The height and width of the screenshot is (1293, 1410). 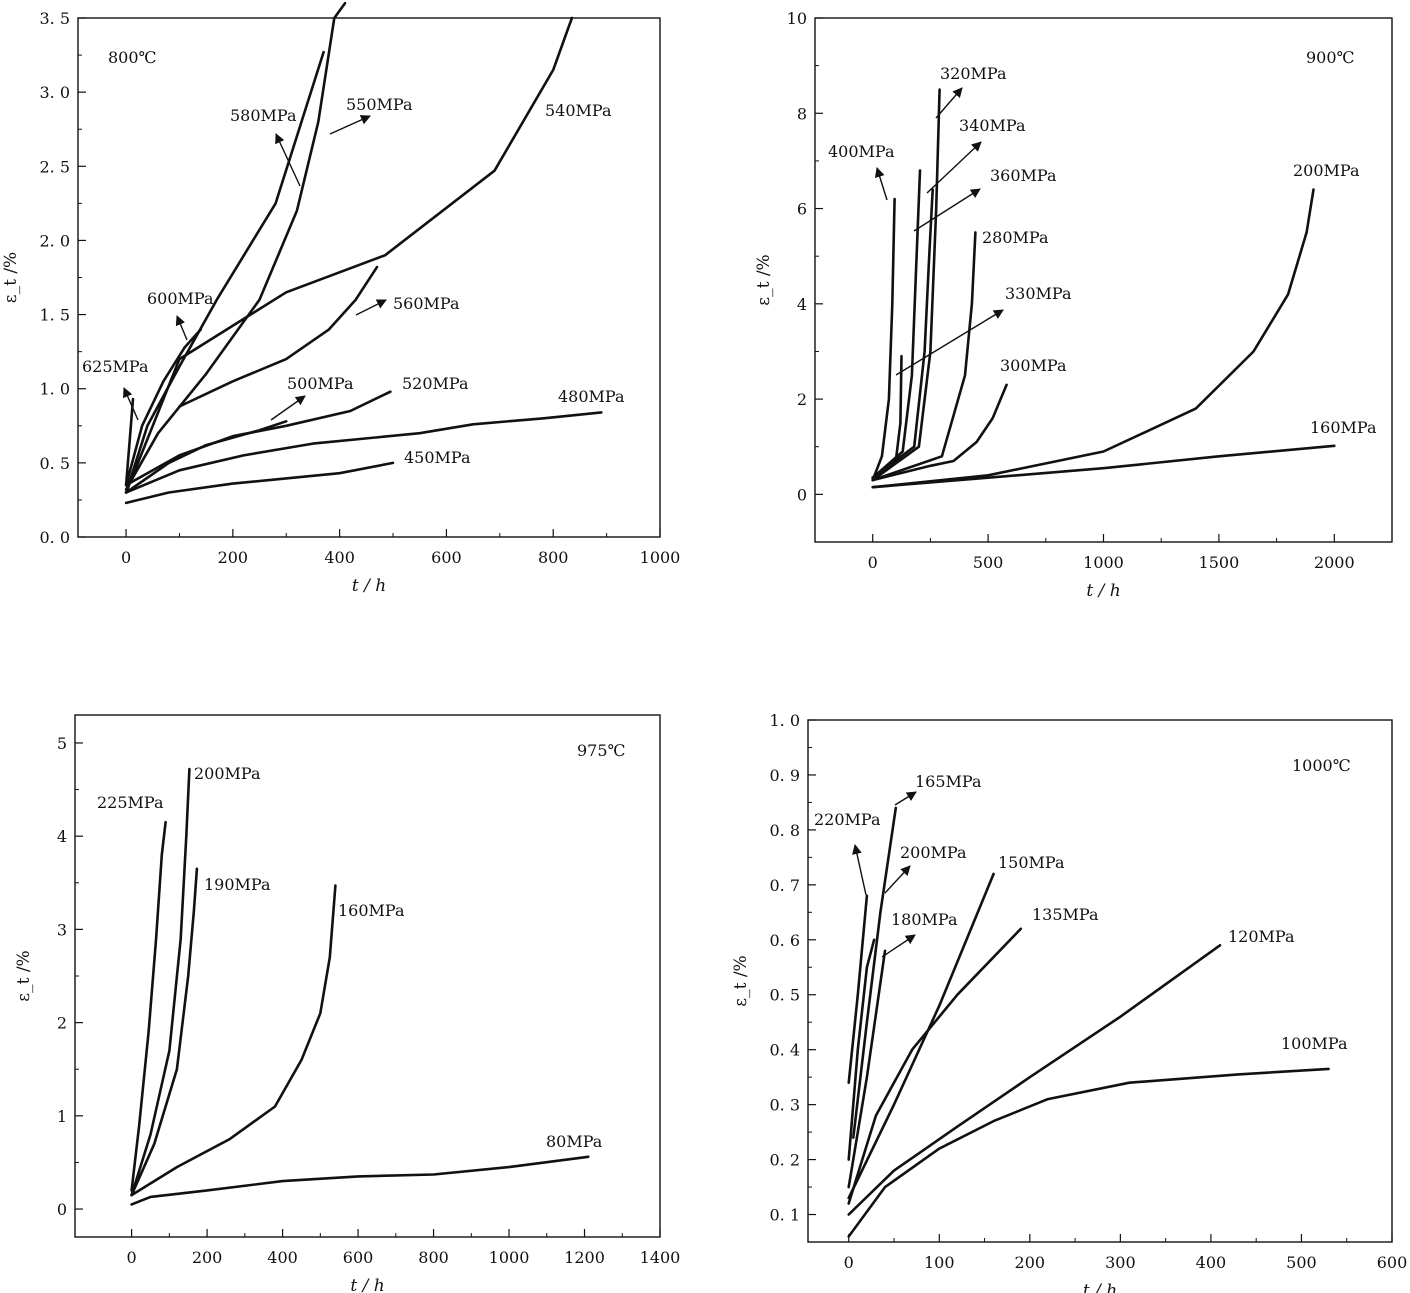 I want to click on curve-135mpa, so click(x=935, y=1066).